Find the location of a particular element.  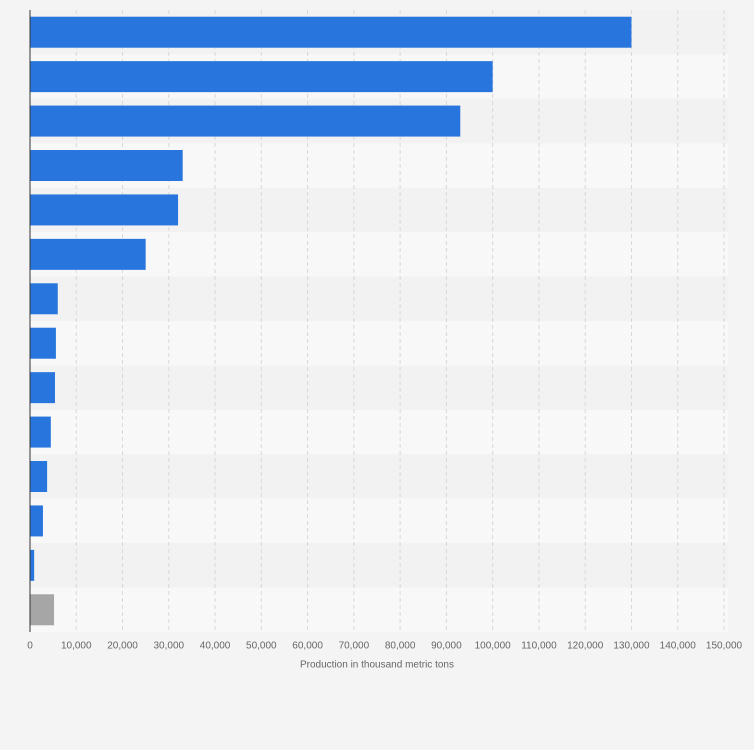

x-tick-label: 0 is located at coordinates (30, 646).